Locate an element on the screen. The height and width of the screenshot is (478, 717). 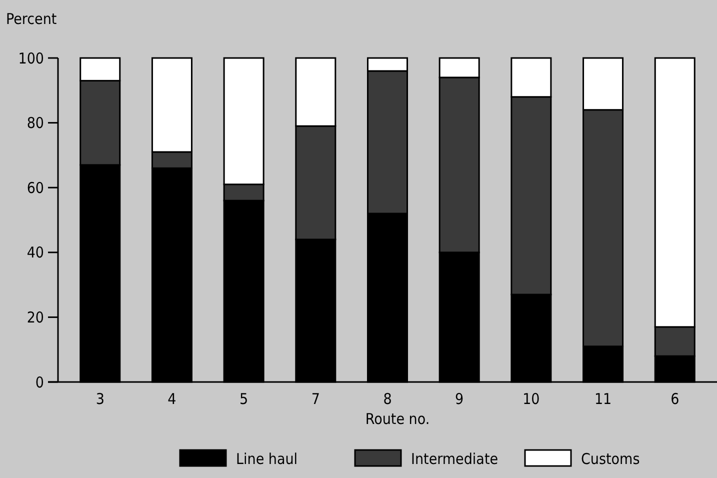
y-tick-label: 60 is located at coordinates (35, 187).